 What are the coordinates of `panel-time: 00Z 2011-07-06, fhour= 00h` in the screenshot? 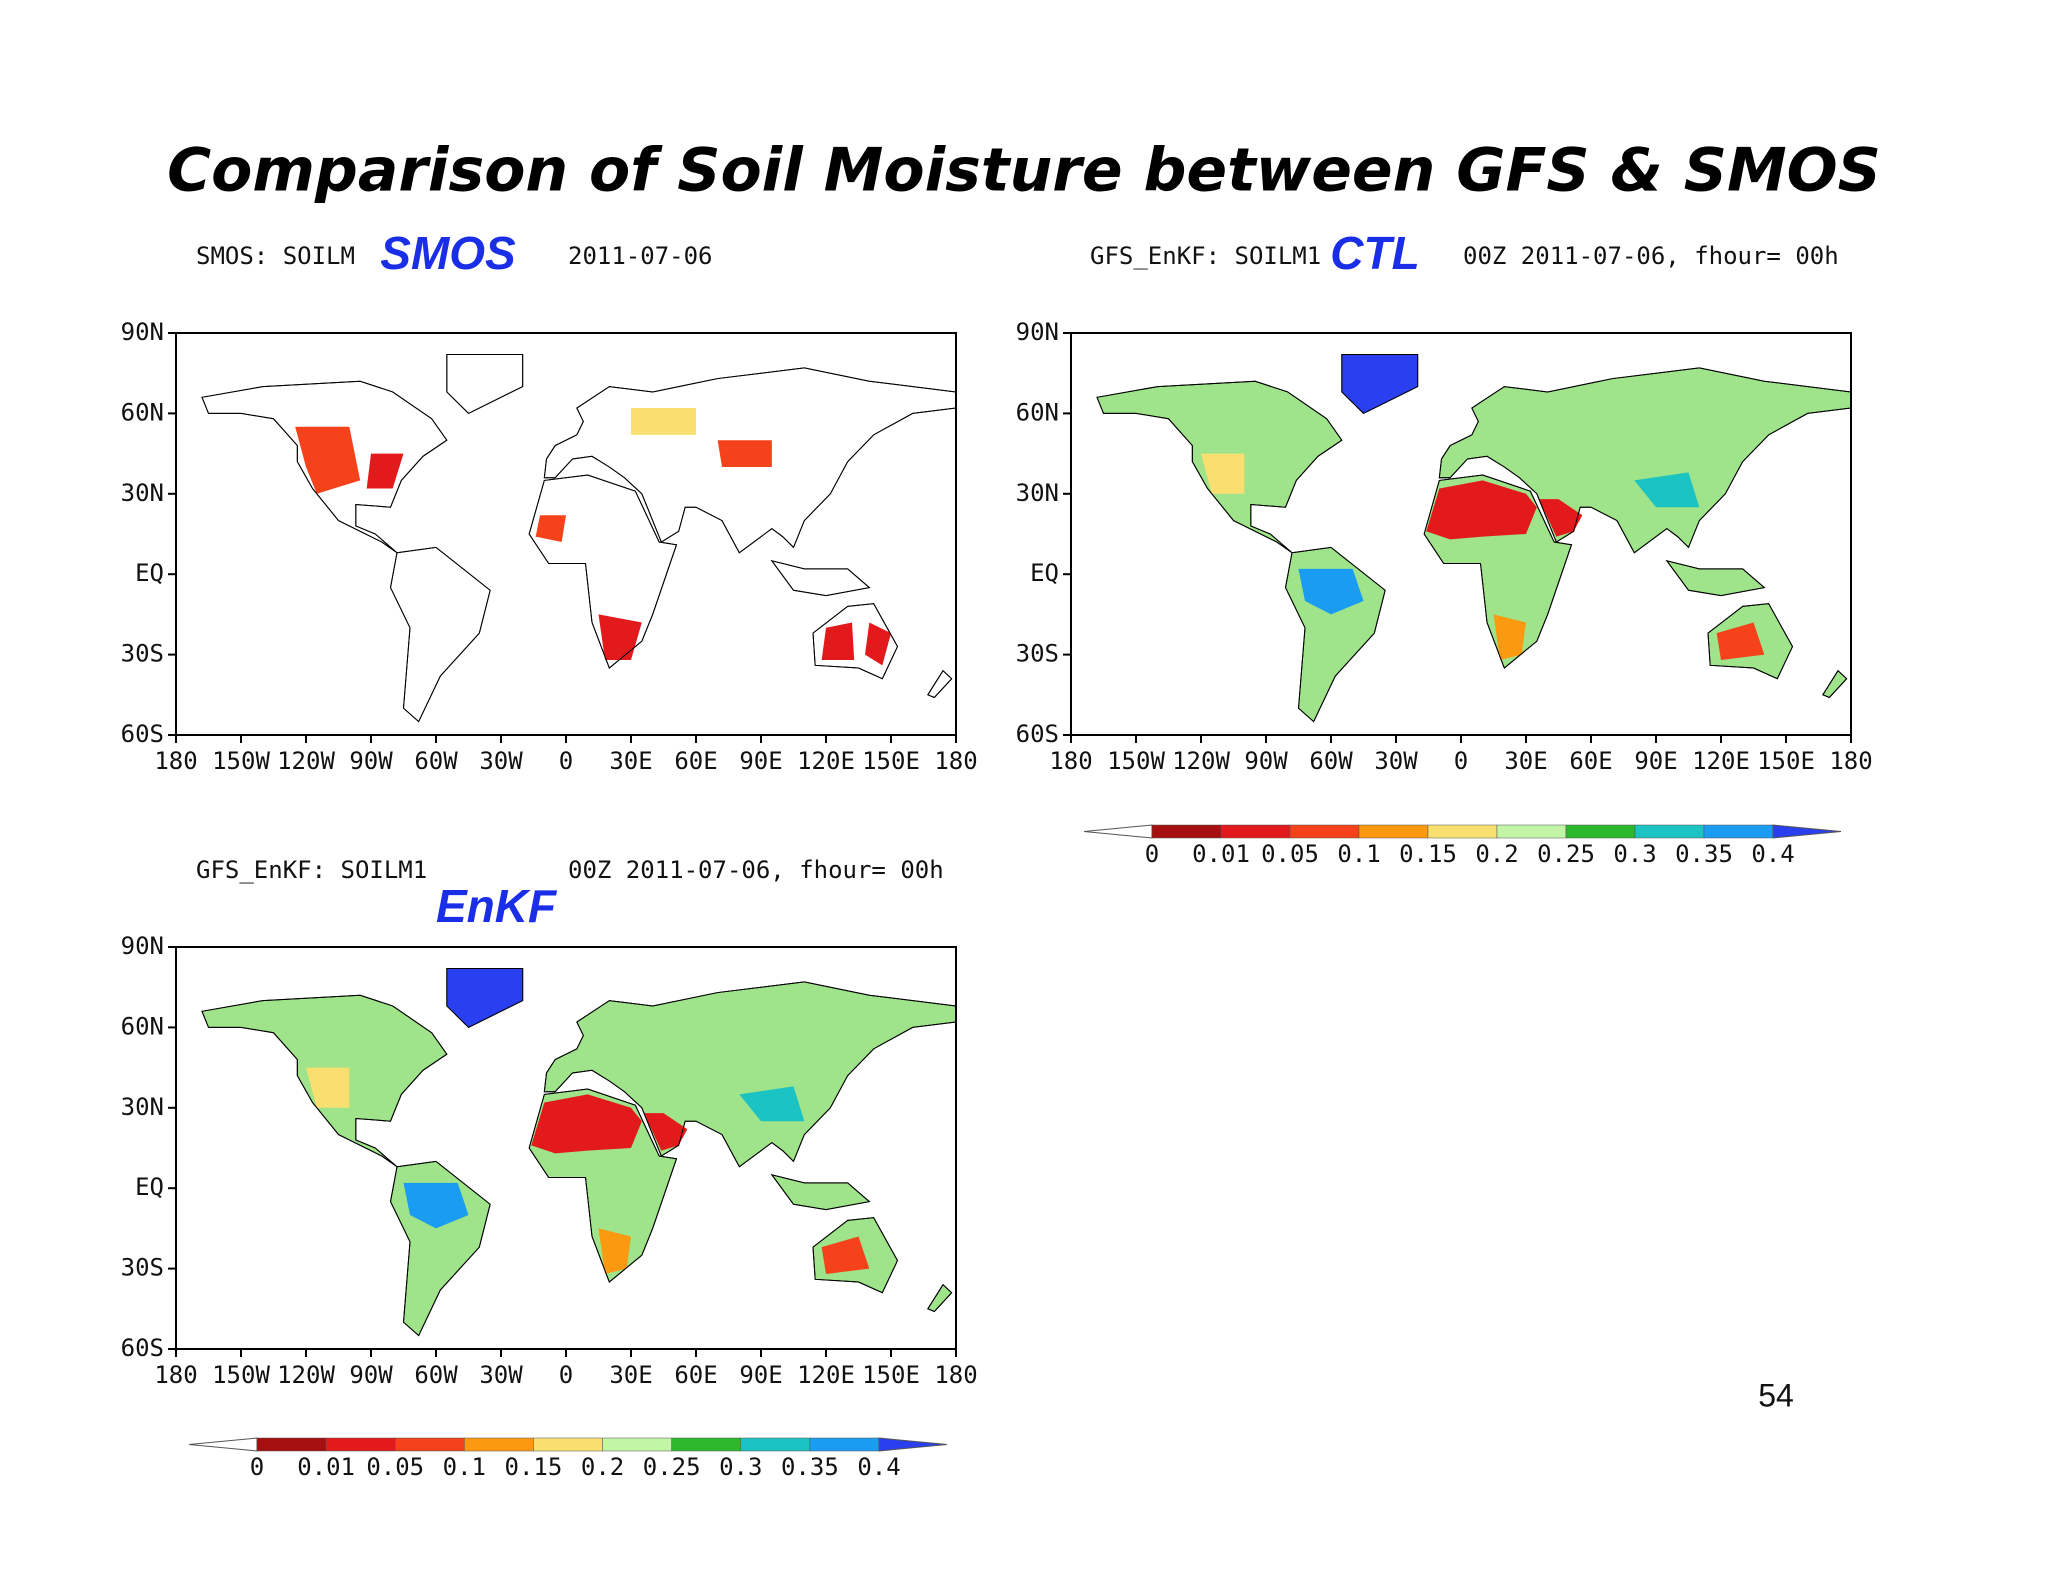 It's located at (1651, 256).